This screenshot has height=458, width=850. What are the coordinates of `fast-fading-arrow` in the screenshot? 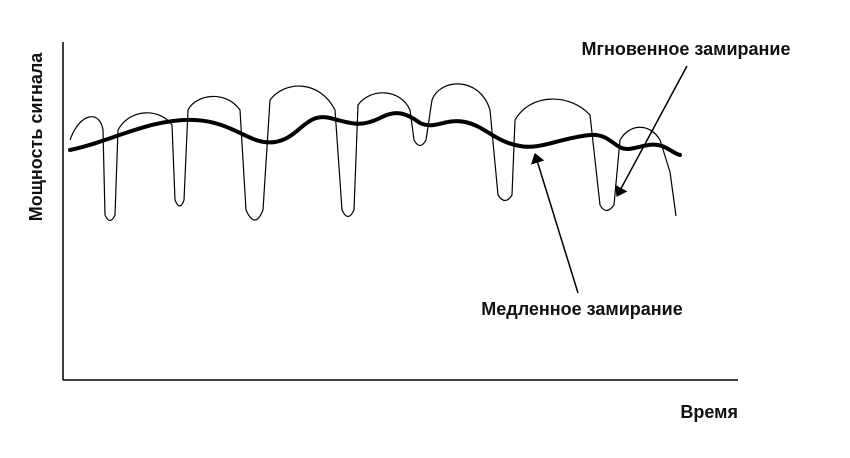 It's located at (651, 131).